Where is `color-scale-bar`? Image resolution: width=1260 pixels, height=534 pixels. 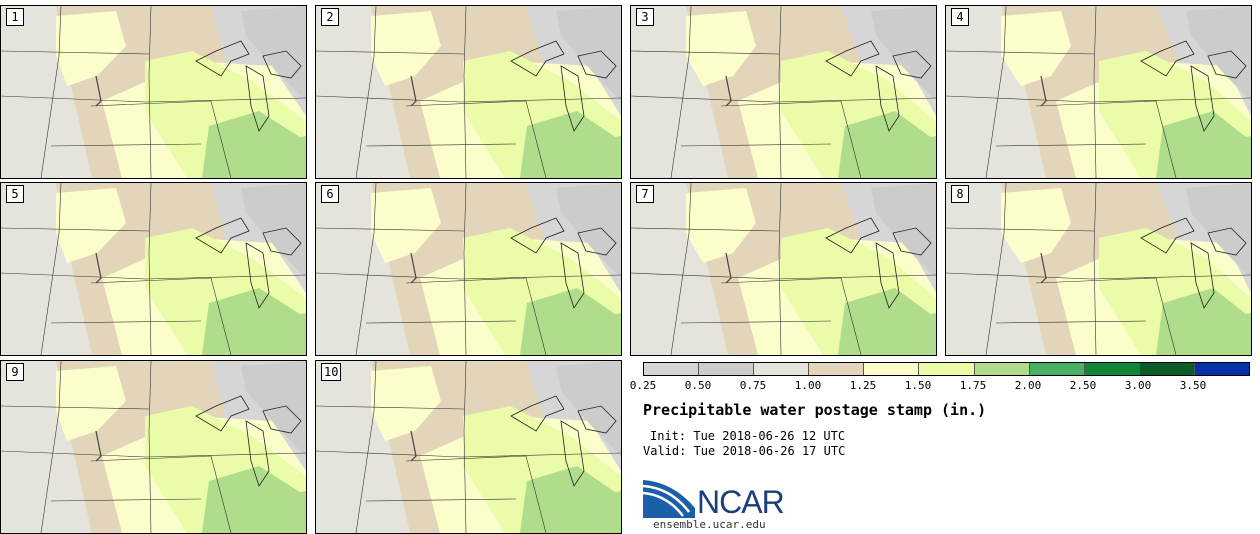 color-scale-bar is located at coordinates (946, 369).